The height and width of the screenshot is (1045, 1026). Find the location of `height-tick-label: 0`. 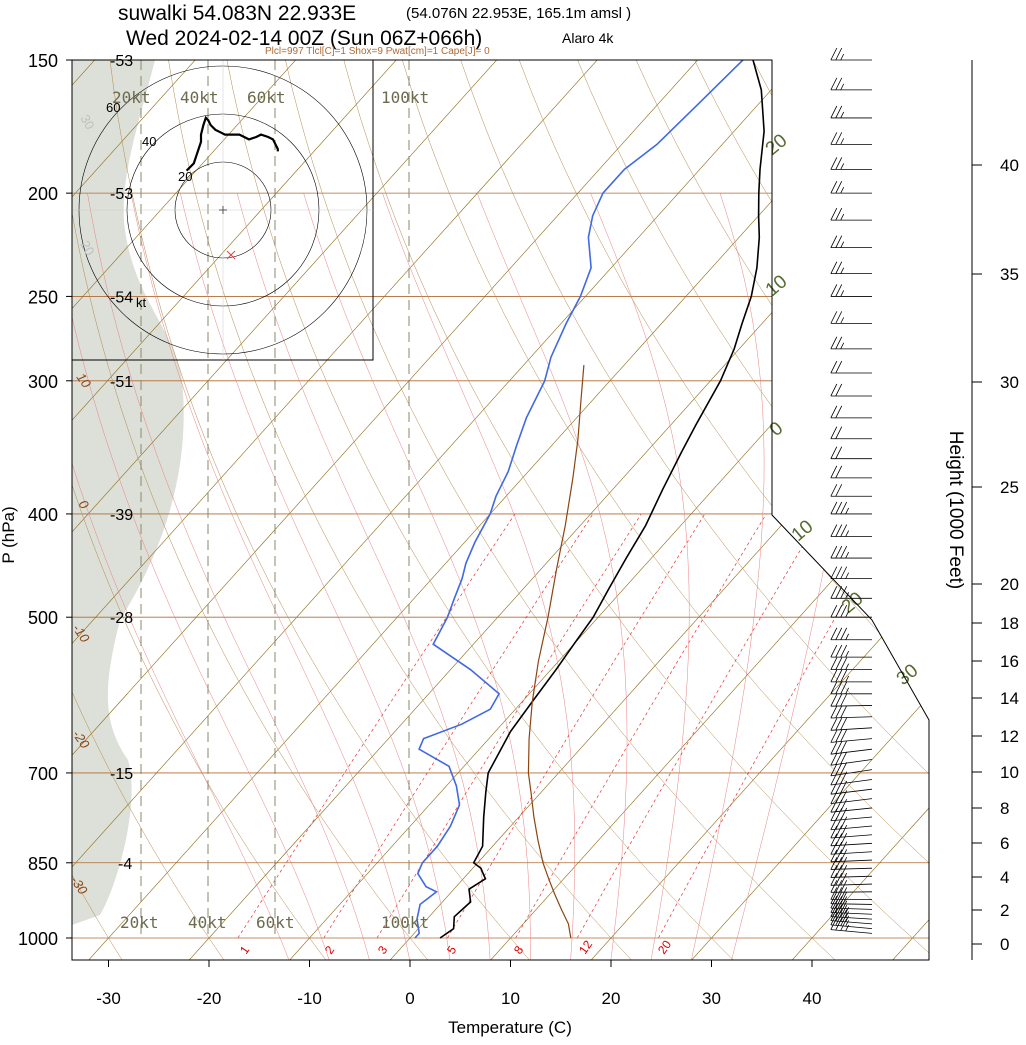

height-tick-label: 0 is located at coordinates (1004, 944).